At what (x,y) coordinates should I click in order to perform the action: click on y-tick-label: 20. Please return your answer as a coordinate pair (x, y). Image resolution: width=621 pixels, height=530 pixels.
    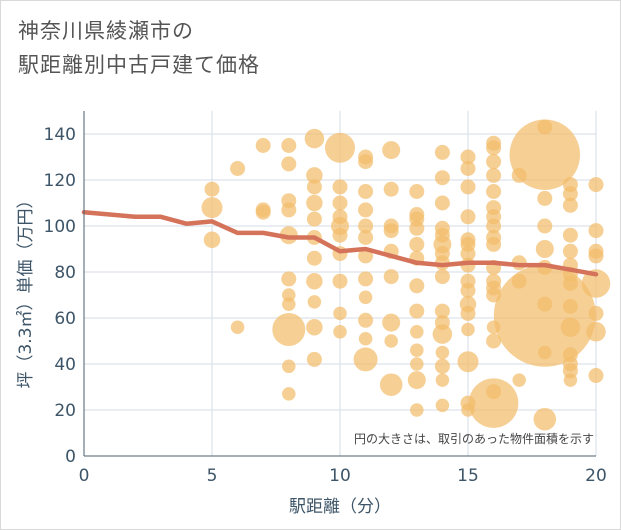
    Looking at the image, I should click on (65, 411).